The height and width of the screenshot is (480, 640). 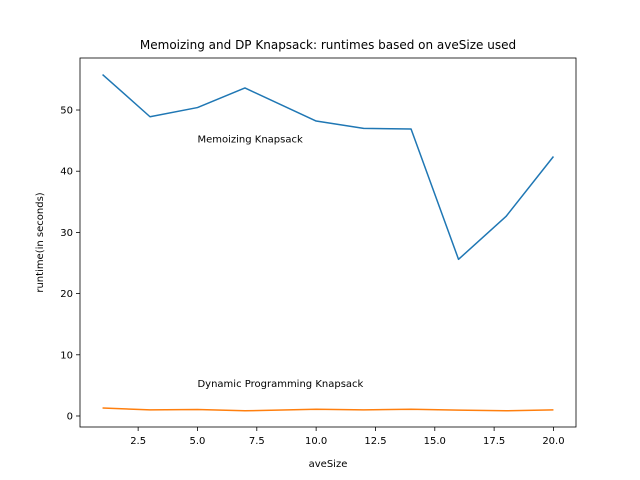 What do you see at coordinates (257, 441) in the screenshot?
I see `x-tick-label: 7.5` at bounding box center [257, 441].